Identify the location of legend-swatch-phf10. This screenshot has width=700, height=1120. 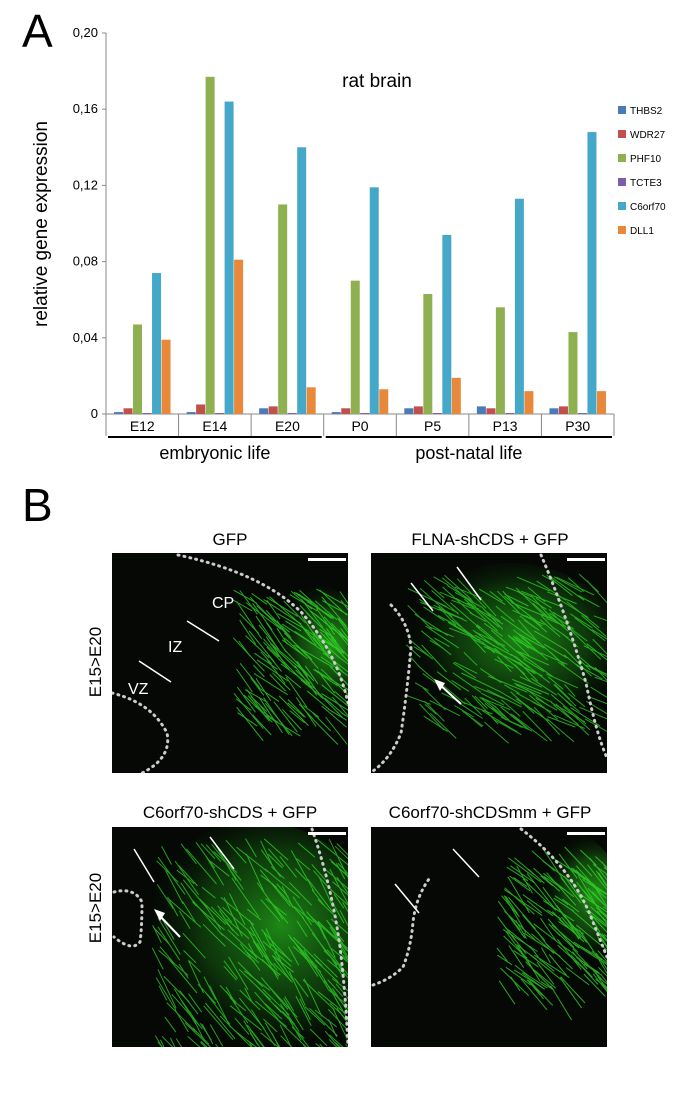
(622, 158).